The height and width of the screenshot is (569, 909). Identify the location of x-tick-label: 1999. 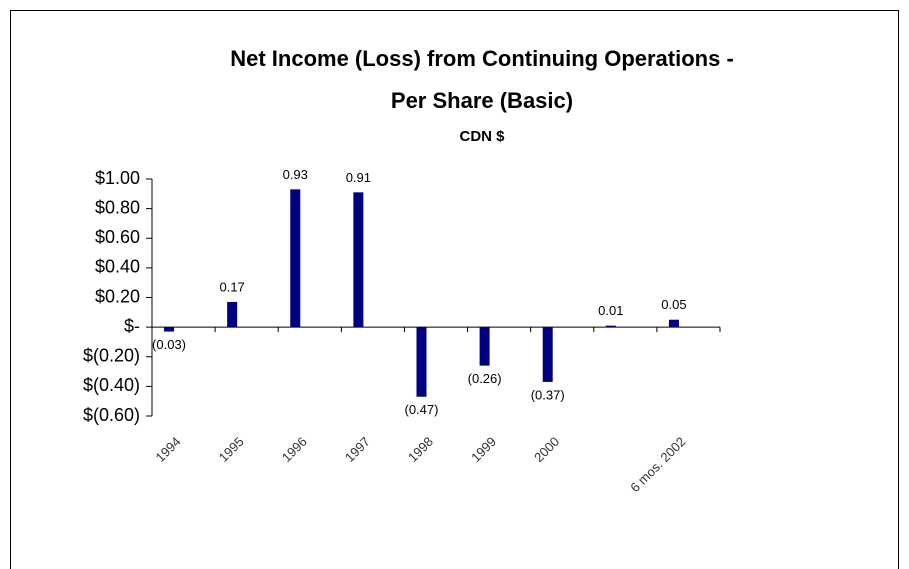
(483, 449).